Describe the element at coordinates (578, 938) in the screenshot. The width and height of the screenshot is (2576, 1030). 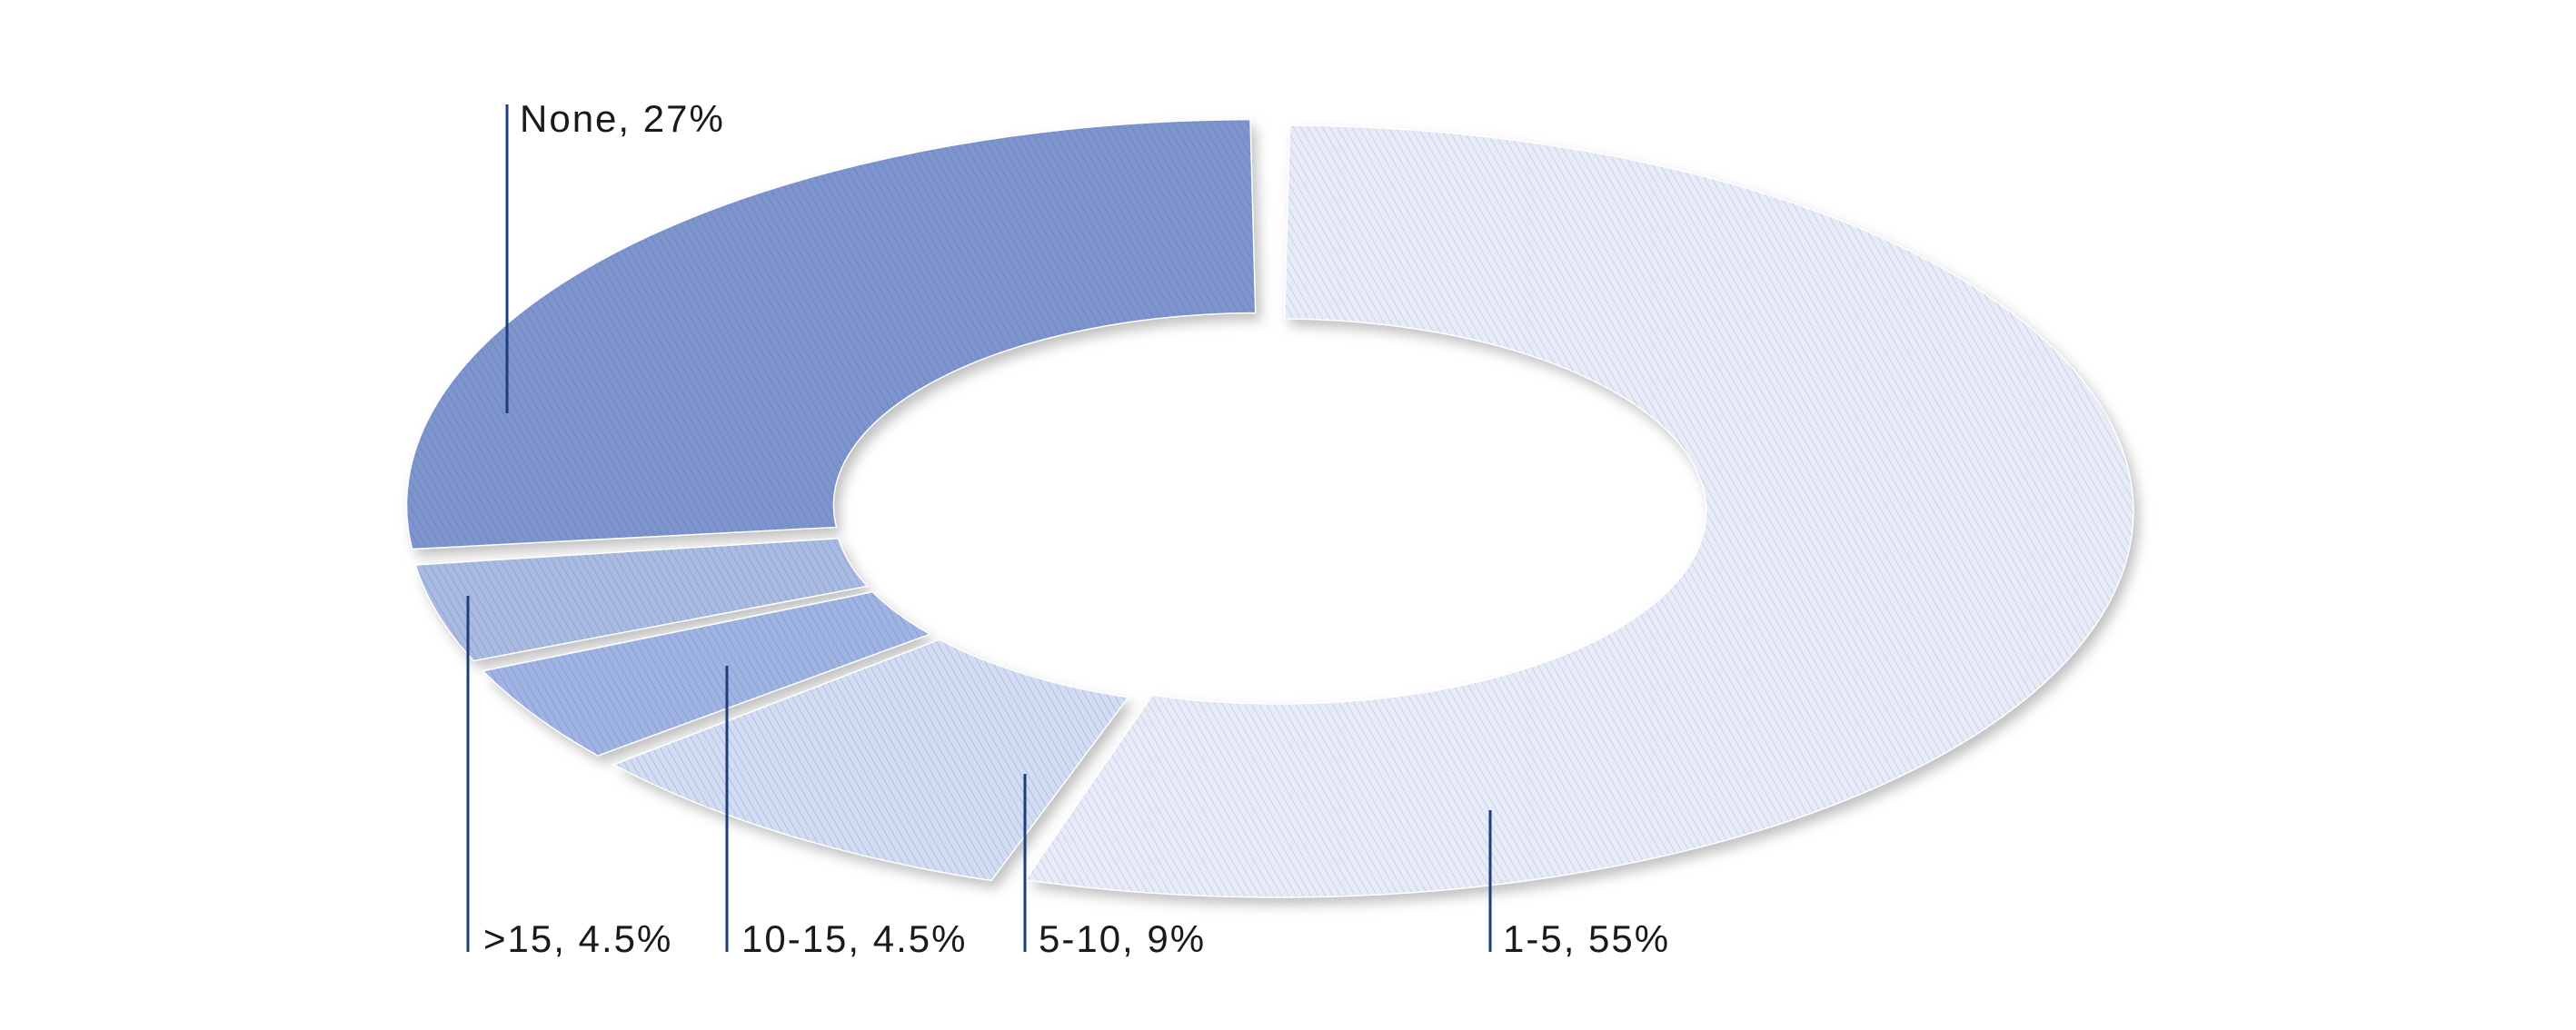
I see `data-label-over-15: >15, 4.5%` at that location.